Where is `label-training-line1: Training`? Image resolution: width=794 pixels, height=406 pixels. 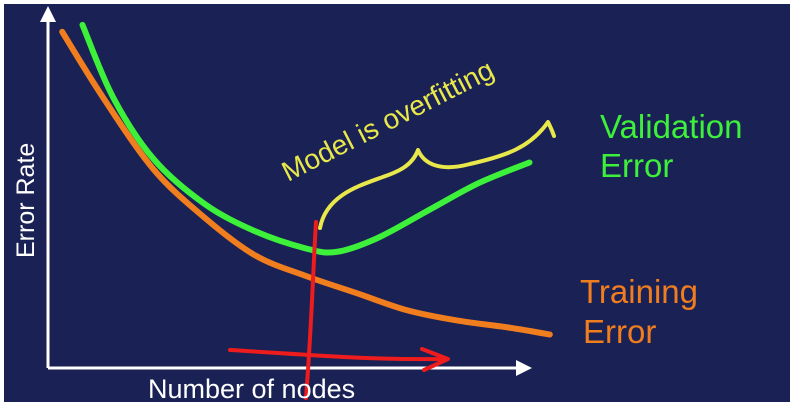 label-training-line1: Training is located at coordinates (639, 291).